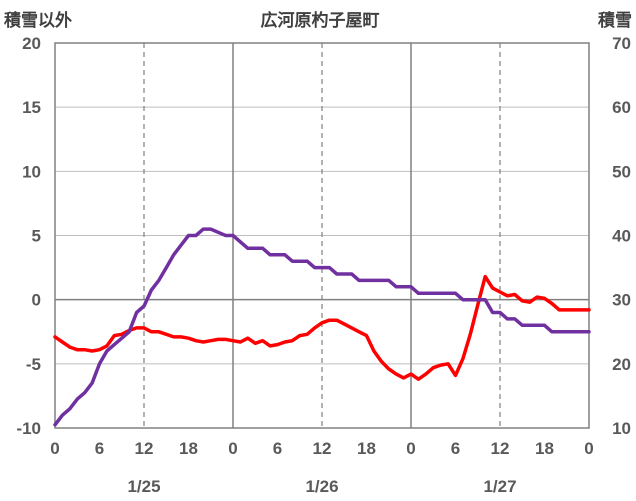 Image resolution: width=636 pixels, height=501 pixels. Describe the element at coordinates (31, 43) in the screenshot. I see `y-tick-label-left: 20` at that location.